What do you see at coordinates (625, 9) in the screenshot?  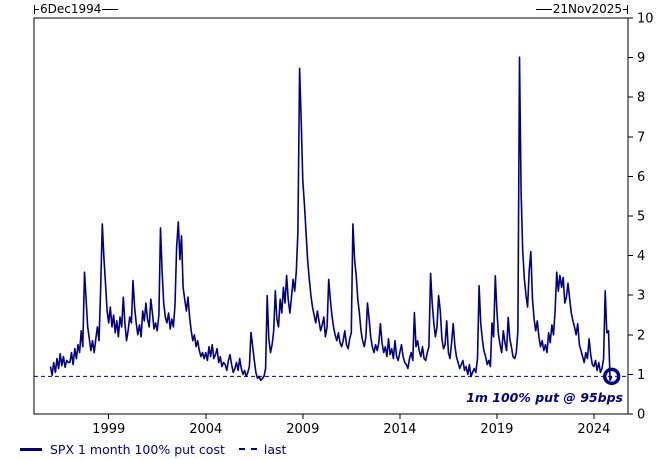 I see `range-end-stub-line` at bounding box center [625, 9].